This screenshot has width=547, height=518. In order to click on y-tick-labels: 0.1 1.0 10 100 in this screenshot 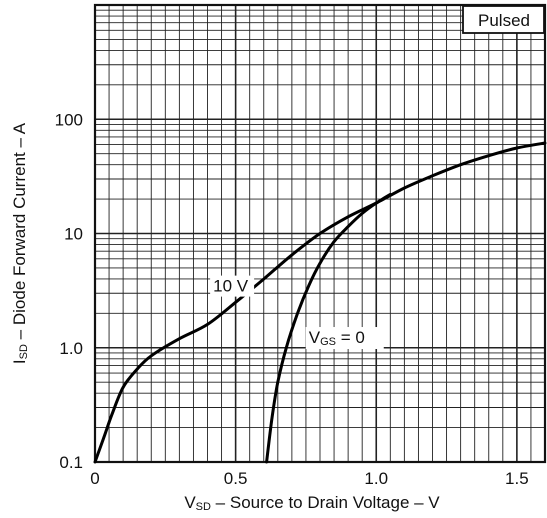, I will do `click(69, 291)`.